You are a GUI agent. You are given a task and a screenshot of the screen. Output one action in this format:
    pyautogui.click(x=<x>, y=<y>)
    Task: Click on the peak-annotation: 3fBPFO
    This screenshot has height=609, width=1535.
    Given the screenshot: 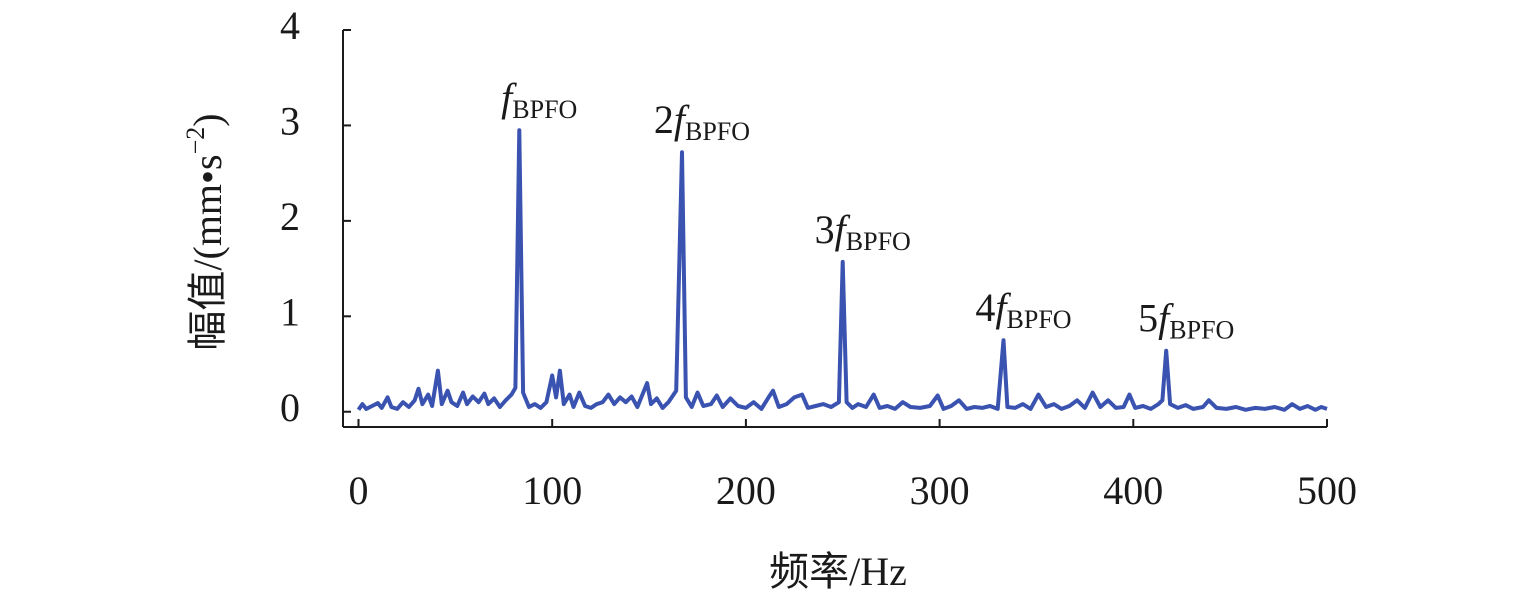 What is the action you would take?
    pyautogui.click(x=863, y=231)
    